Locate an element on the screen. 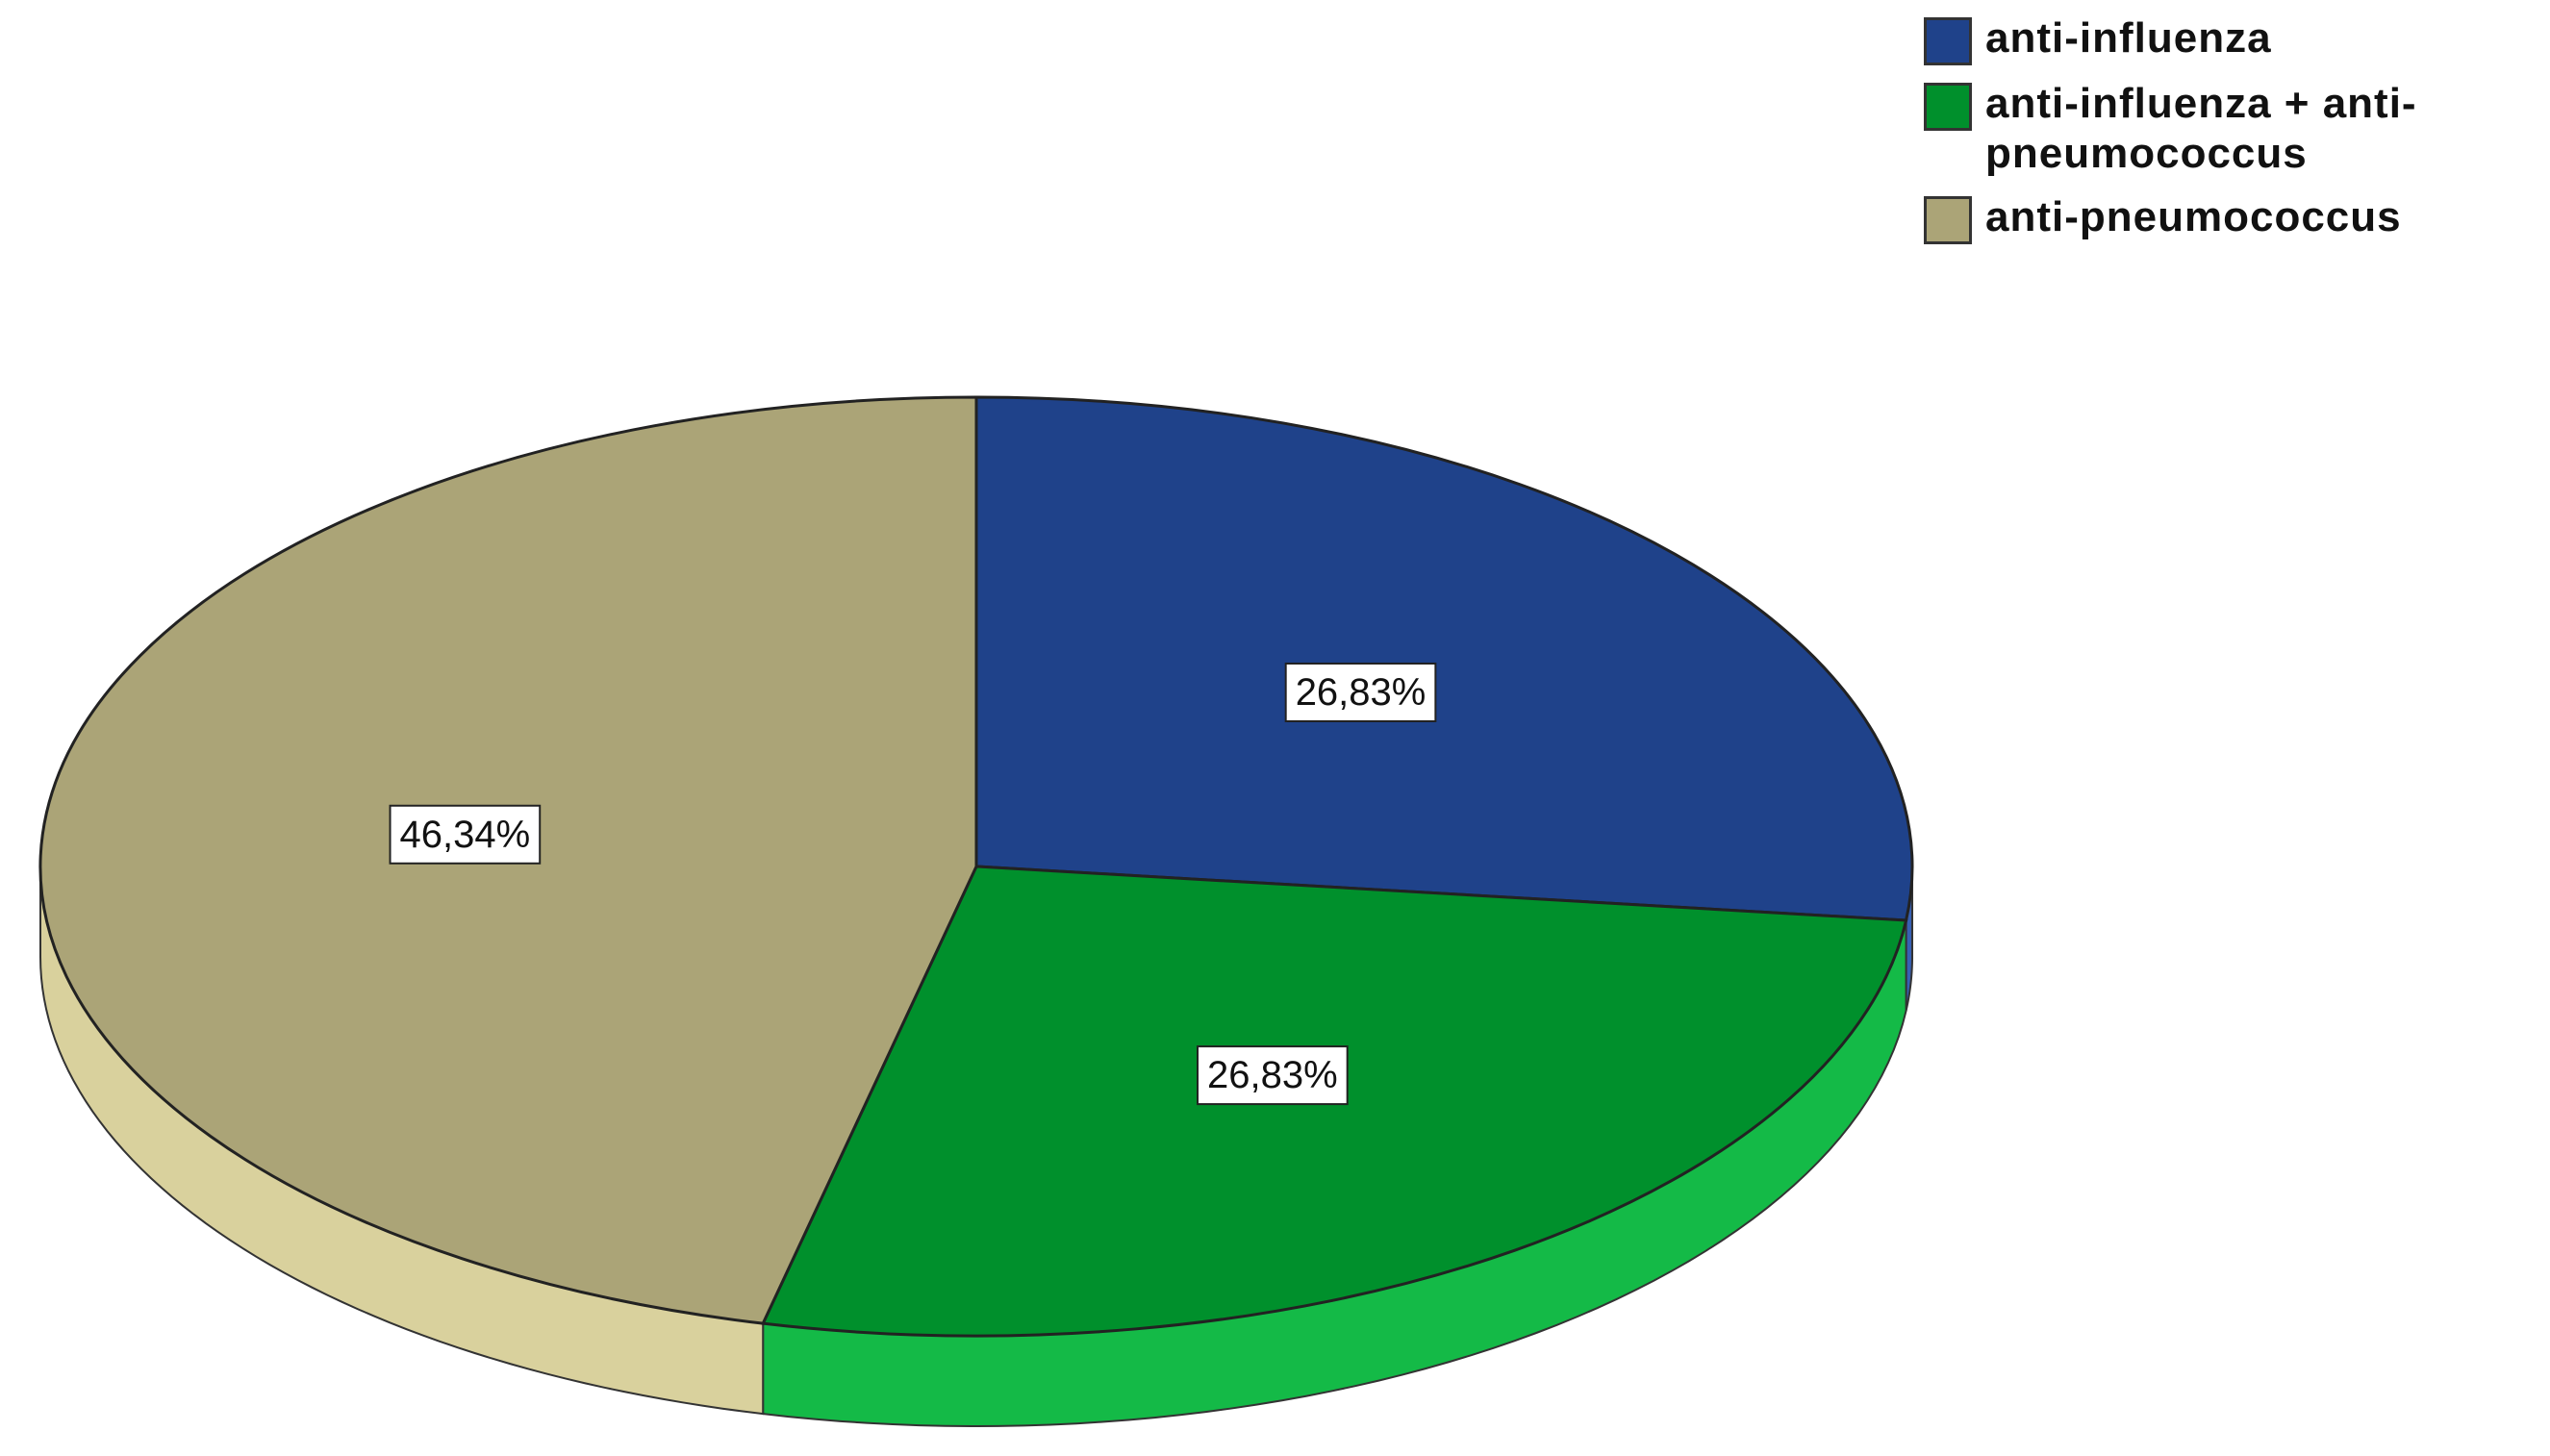  legend-label: anti-influenza is located at coordinates (2128, 38).